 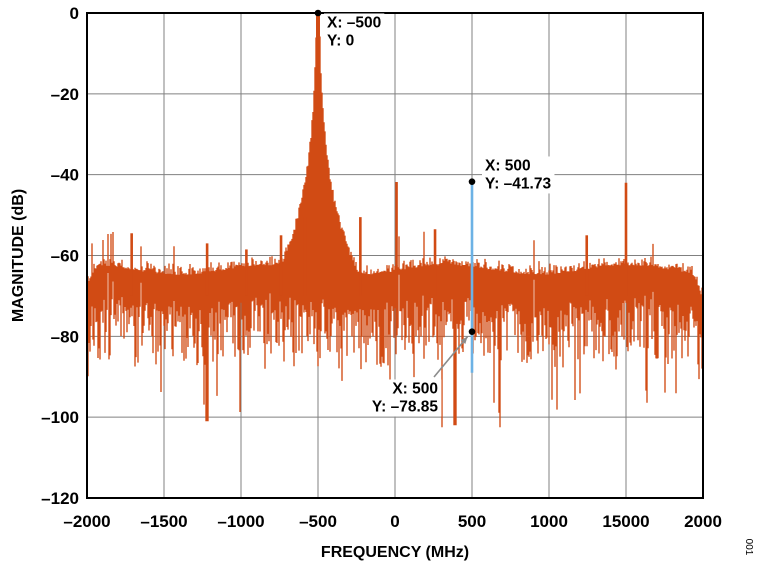 I want to click on y-tick-label: –60, so click(x=65, y=256).